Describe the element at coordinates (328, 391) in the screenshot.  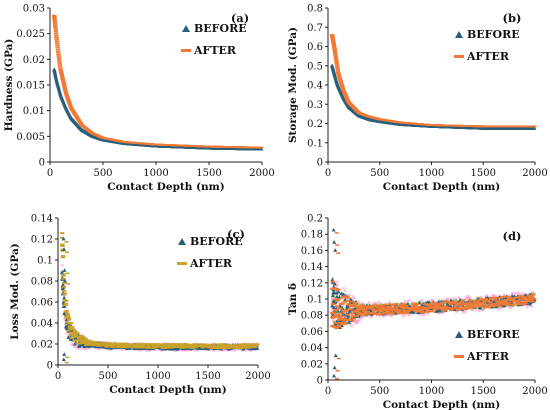
I see `x-tick-label: 0` at that location.